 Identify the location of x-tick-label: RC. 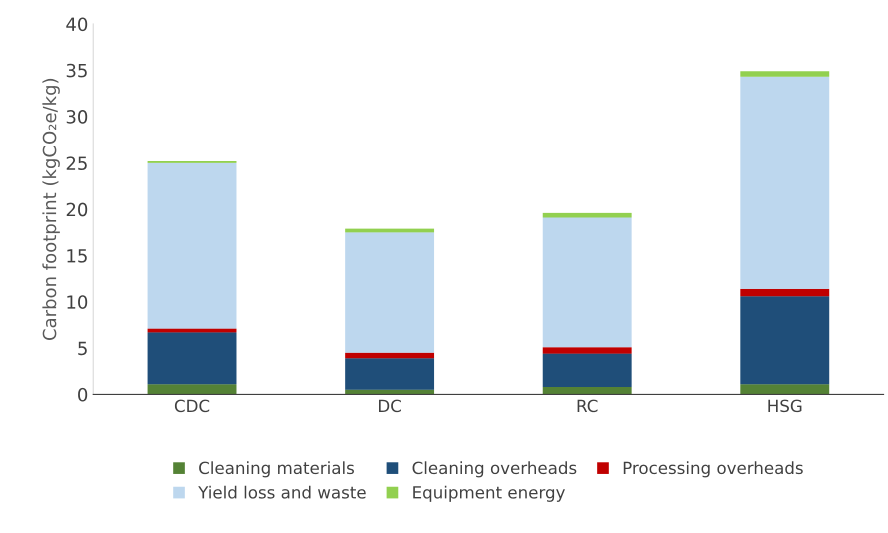
(588, 406).